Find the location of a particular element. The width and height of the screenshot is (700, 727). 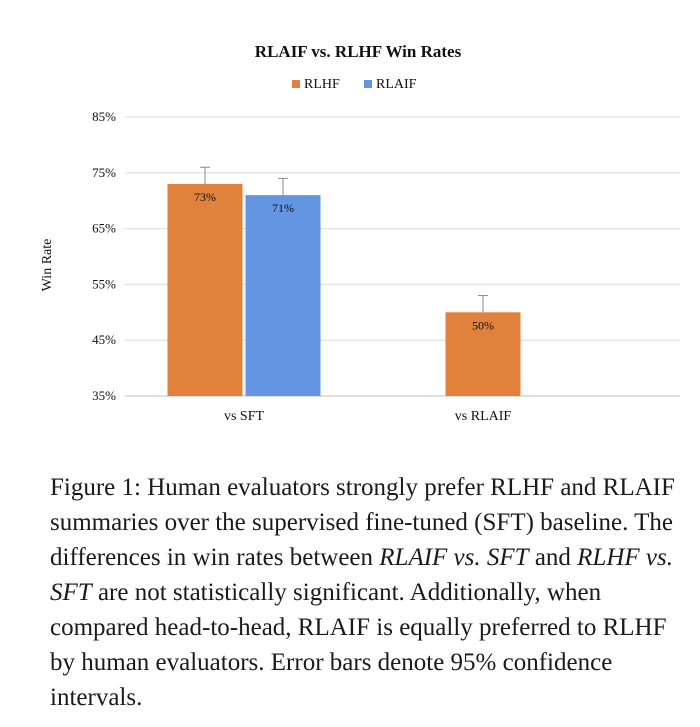

caption-text-2: and is located at coordinates (553, 557).